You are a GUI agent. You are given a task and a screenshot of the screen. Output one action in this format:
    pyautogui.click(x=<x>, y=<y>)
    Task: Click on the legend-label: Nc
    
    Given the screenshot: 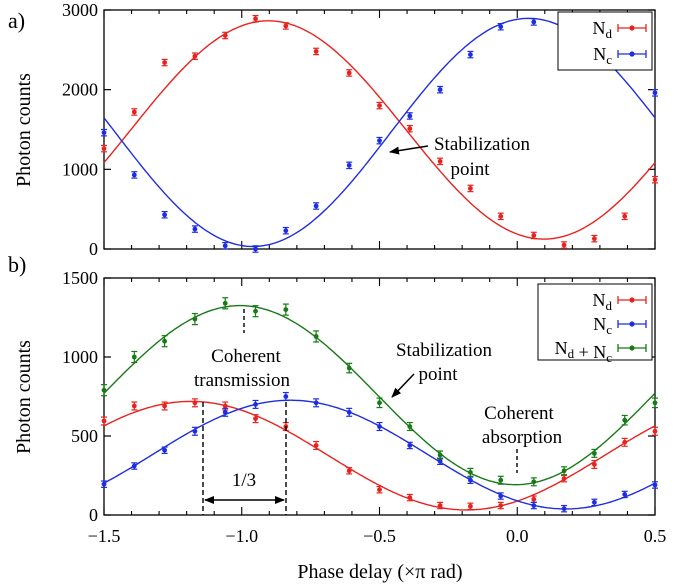 What is the action you would take?
    pyautogui.click(x=602, y=325)
    